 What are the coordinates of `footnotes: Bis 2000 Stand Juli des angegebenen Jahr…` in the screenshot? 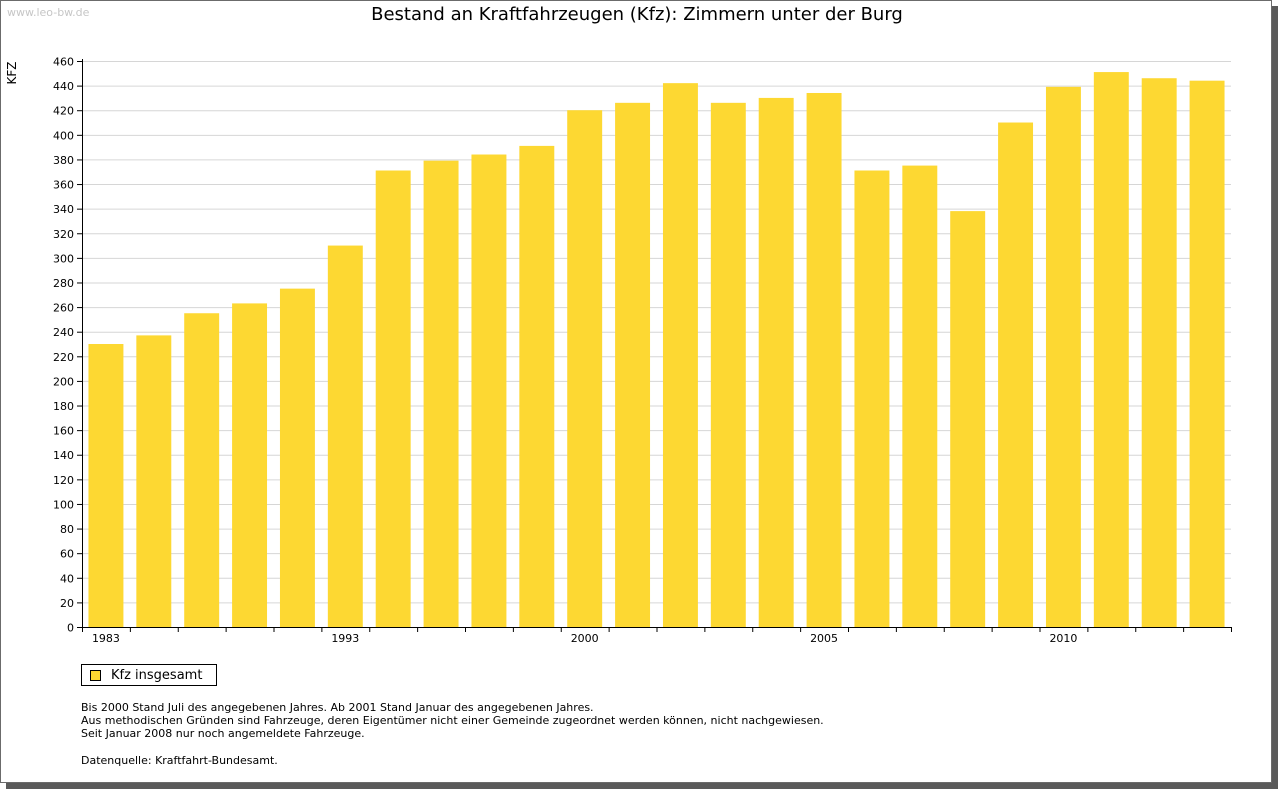 It's located at (452, 720).